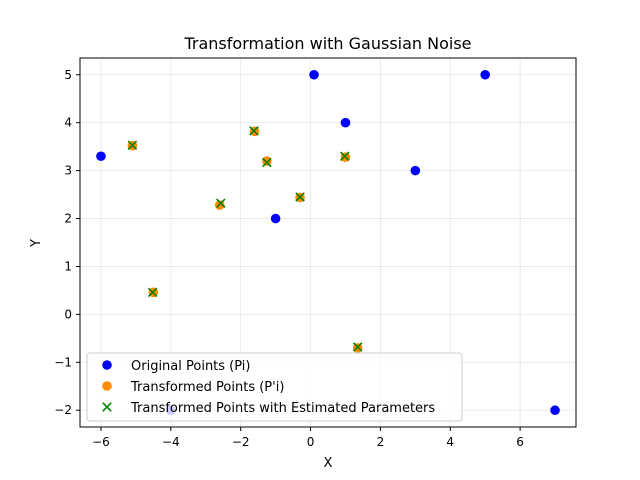 The height and width of the screenshot is (480, 640). What do you see at coordinates (207, 387) in the screenshot?
I see `legend-entry-label: Transformed Points (P'i)` at bounding box center [207, 387].